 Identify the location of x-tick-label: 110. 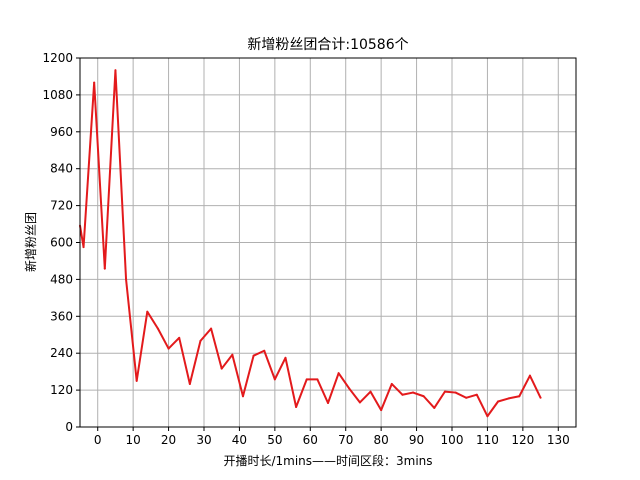
(487, 440).